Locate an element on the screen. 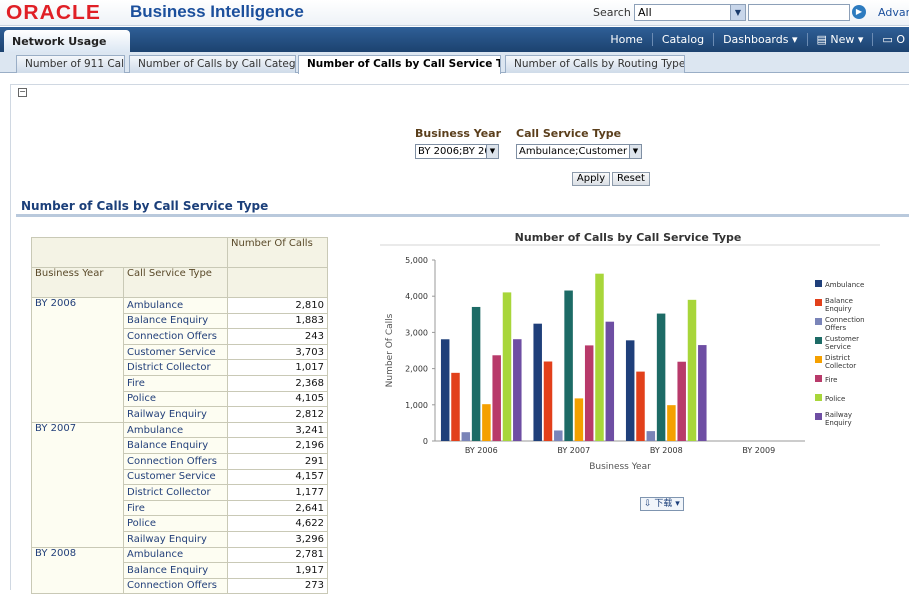 The height and width of the screenshot is (594, 909). table-row: District Collector 1,177 is located at coordinates (180, 492).